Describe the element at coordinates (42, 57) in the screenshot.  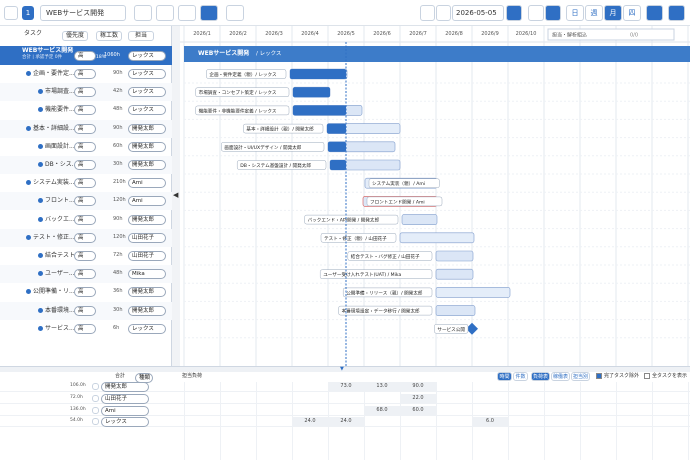
I see `project-summary: 合計 | 承認予定 0件` at that location.